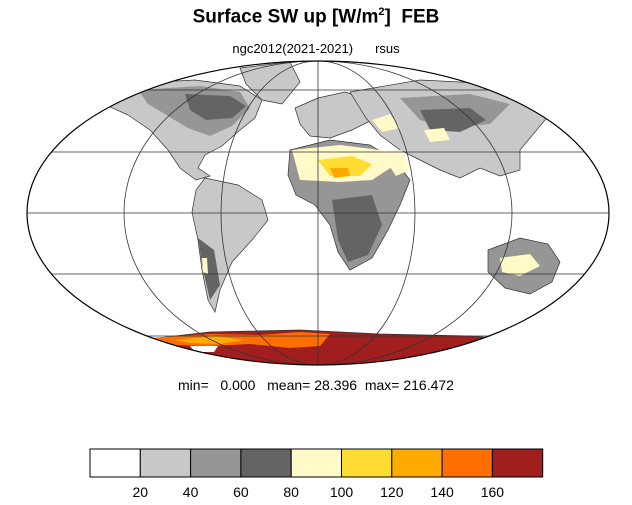 This screenshot has height=505, width=632. I want to click on yellow-asia, so click(386, 123).